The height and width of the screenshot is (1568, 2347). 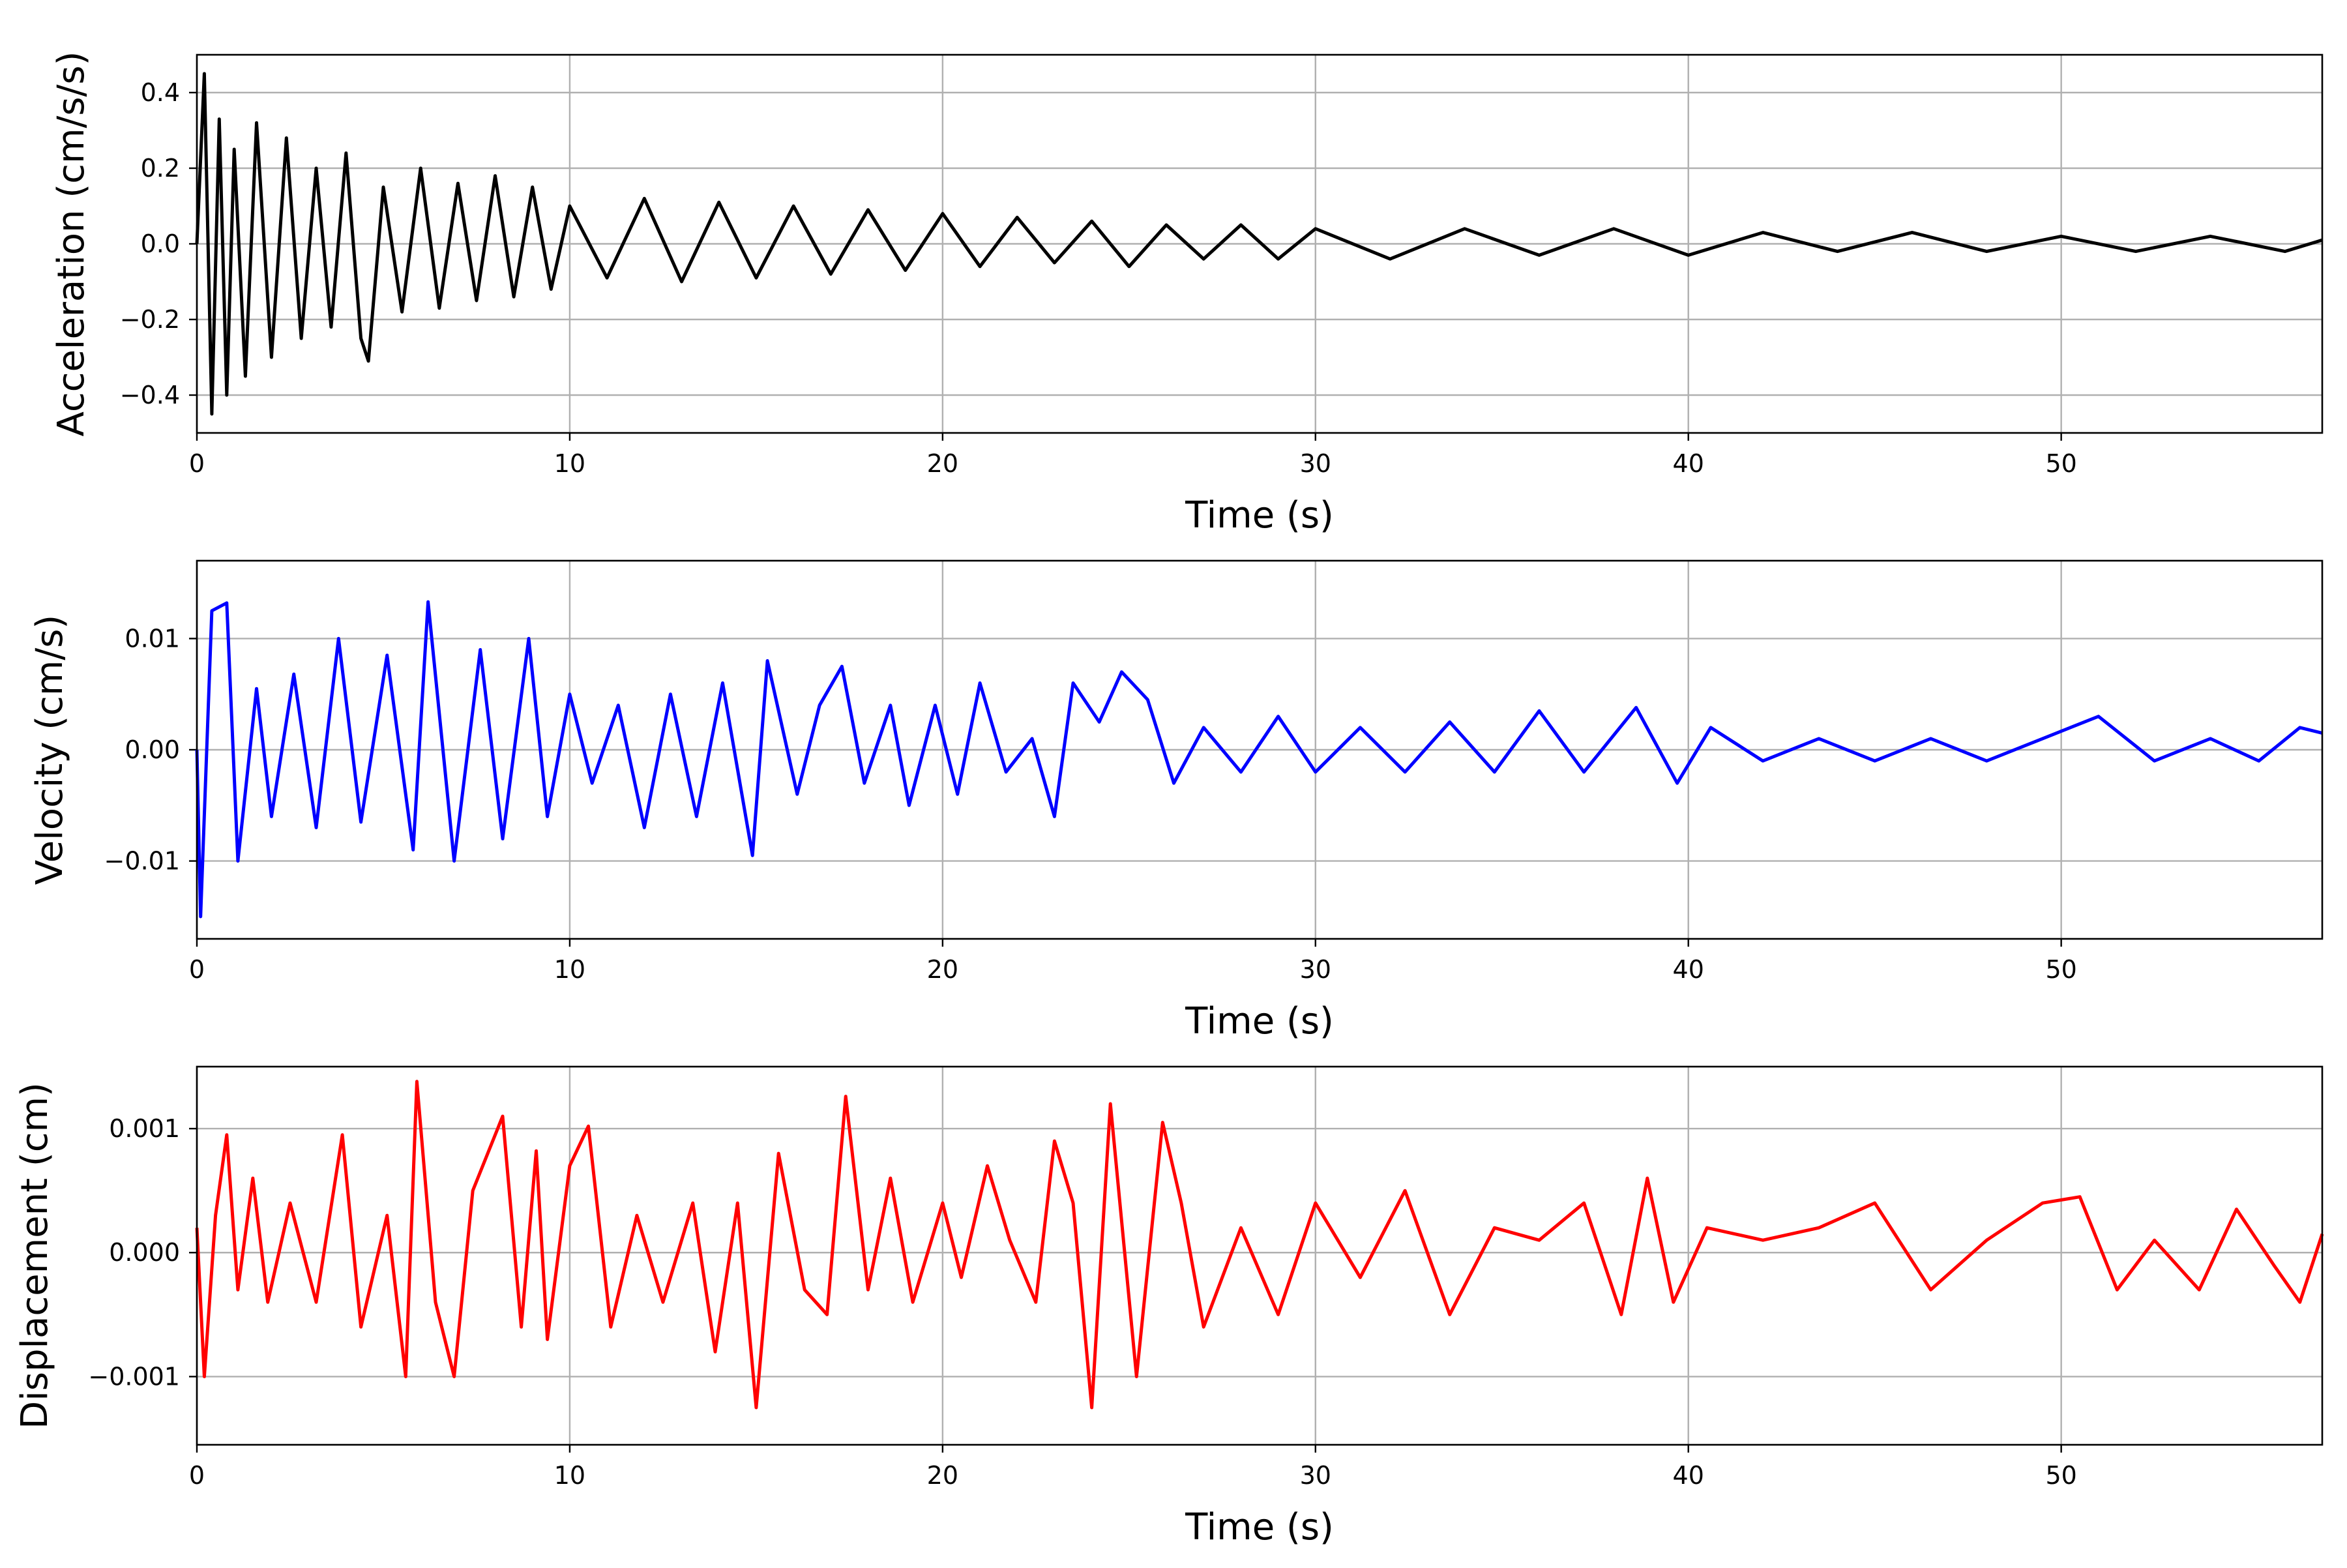 I want to click on y-tick-label: 0.000, so click(x=144, y=1253).